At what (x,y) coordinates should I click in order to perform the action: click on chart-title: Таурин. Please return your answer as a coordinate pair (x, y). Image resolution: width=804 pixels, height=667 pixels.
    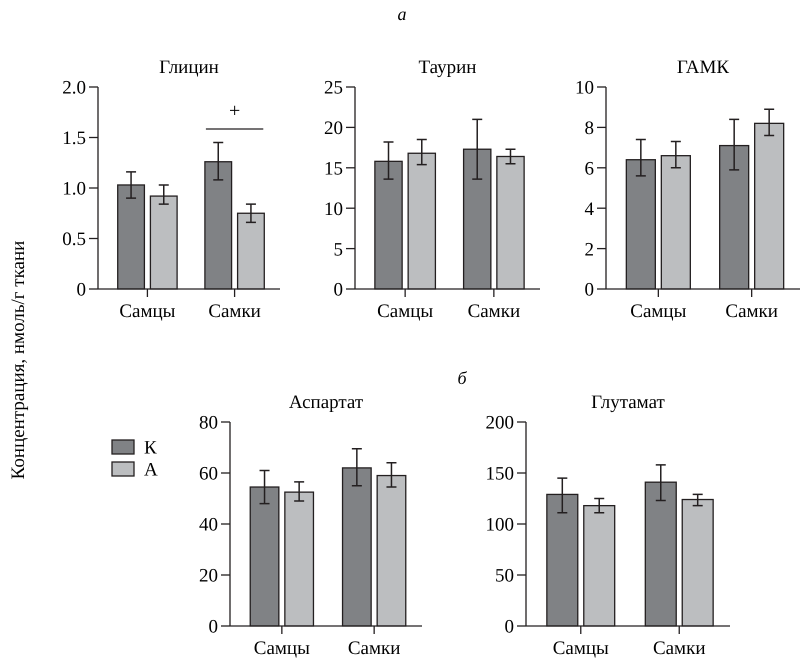
    Looking at the image, I should click on (447, 67).